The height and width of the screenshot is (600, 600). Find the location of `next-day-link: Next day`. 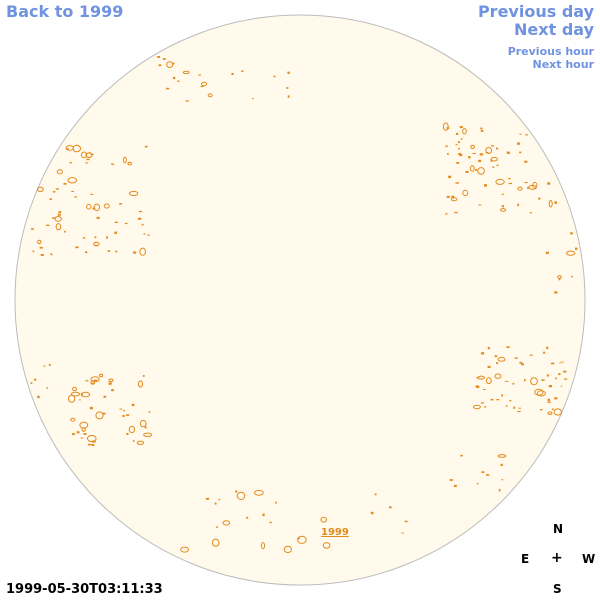

next-day-link: Next day is located at coordinates (554, 29).